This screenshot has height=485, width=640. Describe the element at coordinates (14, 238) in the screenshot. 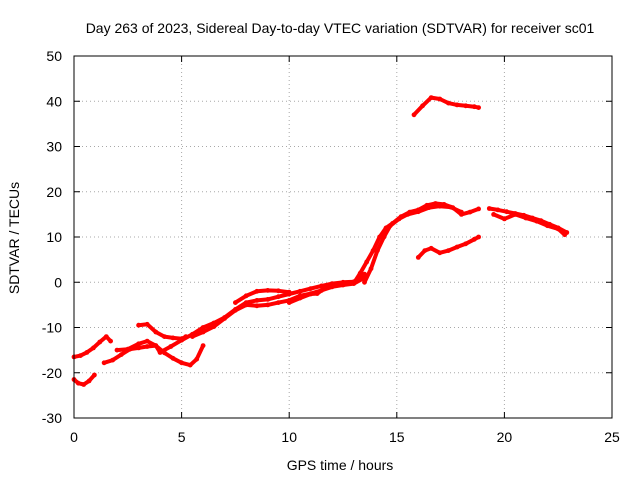

I see `y-axis-label: SDTVAR / TECUs` at that location.